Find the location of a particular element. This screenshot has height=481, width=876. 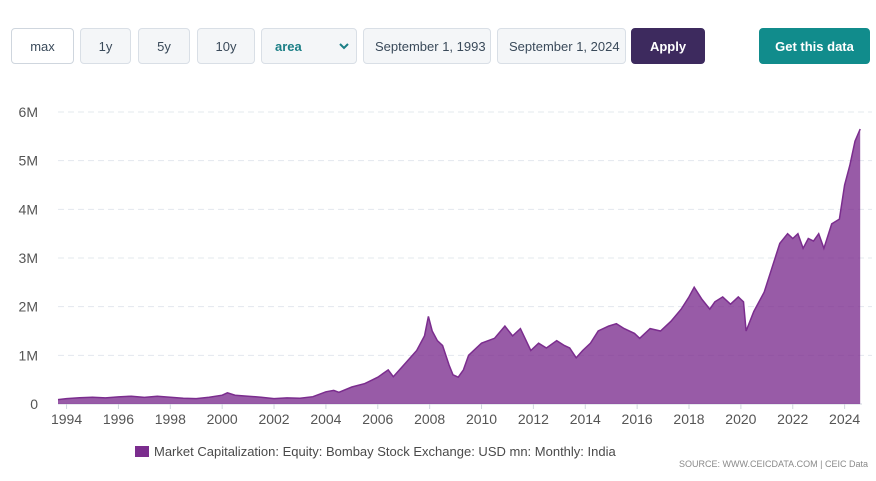

y-axis-ticks: 0 1M 2M 3M 4M 5M 6M is located at coordinates (29, 258).